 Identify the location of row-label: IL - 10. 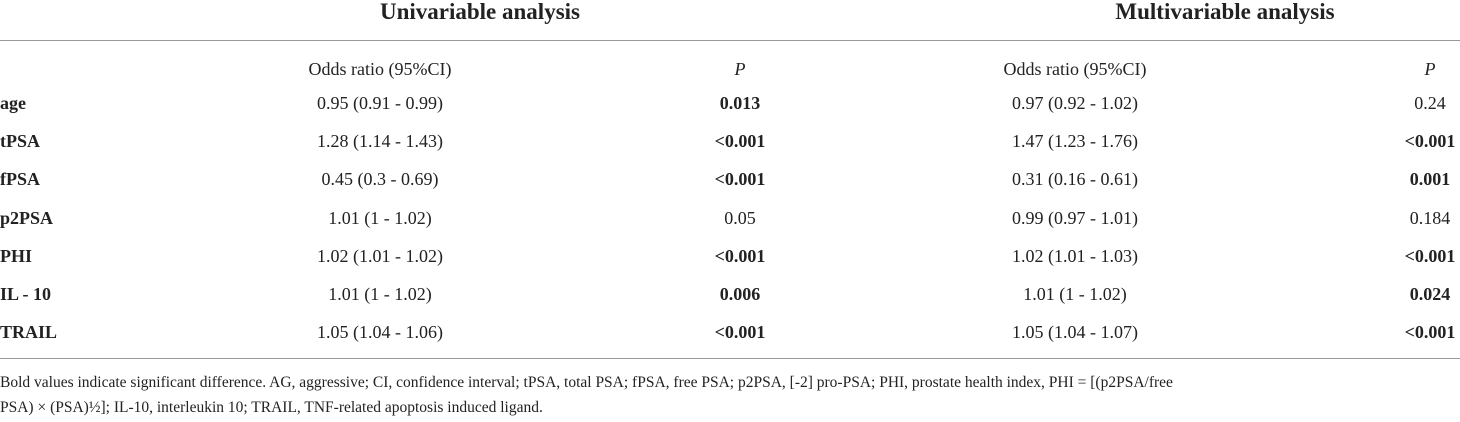
(26, 294).